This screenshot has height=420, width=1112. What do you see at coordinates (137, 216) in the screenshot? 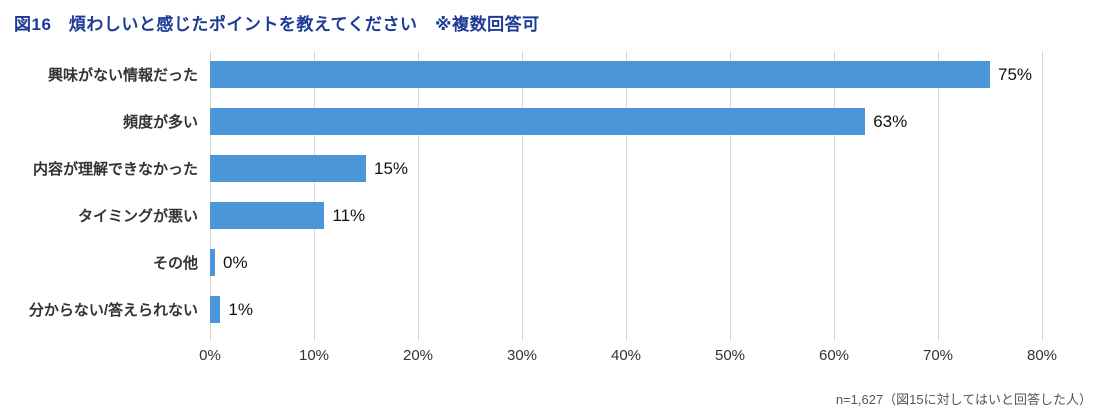
I see `category-label: タイミングが悪い` at bounding box center [137, 216].